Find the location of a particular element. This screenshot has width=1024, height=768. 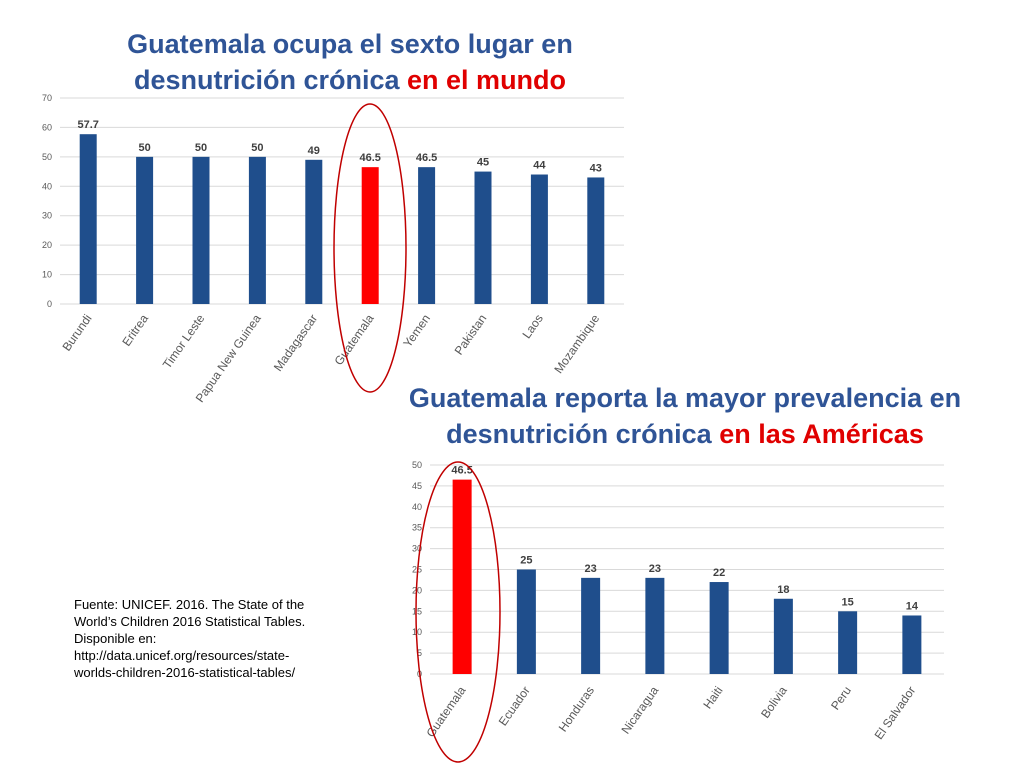

chart1-bar-burundi is located at coordinates (88, 219).